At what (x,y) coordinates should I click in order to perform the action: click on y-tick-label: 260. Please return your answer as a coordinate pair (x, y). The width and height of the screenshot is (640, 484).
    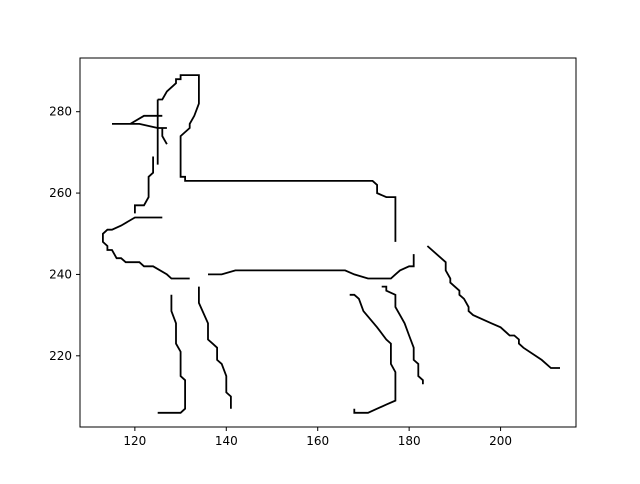
    Looking at the image, I should click on (60, 193).